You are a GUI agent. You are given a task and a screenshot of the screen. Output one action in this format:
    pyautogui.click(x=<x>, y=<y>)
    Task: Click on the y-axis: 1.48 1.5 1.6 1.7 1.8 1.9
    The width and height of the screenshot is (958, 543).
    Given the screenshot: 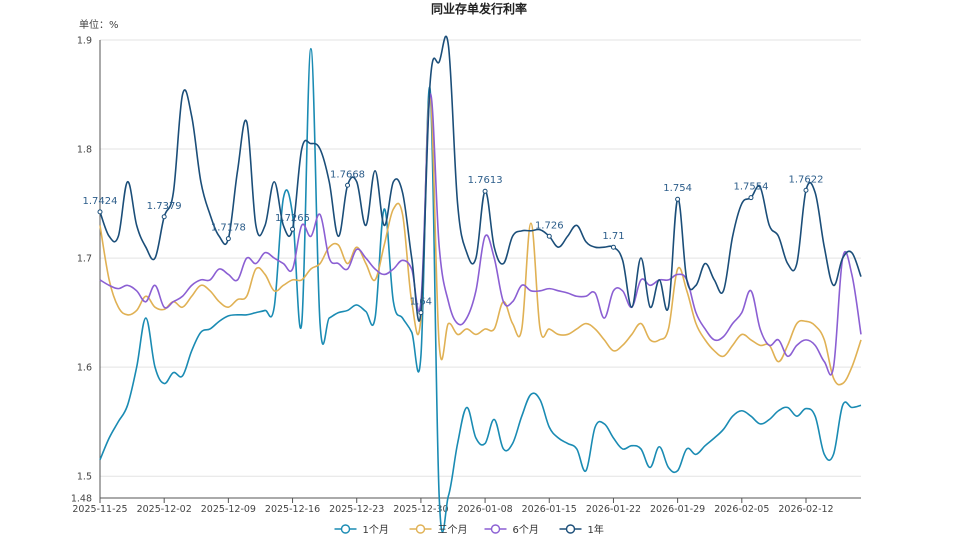 What is the action you would take?
    pyautogui.click(x=86, y=270)
    